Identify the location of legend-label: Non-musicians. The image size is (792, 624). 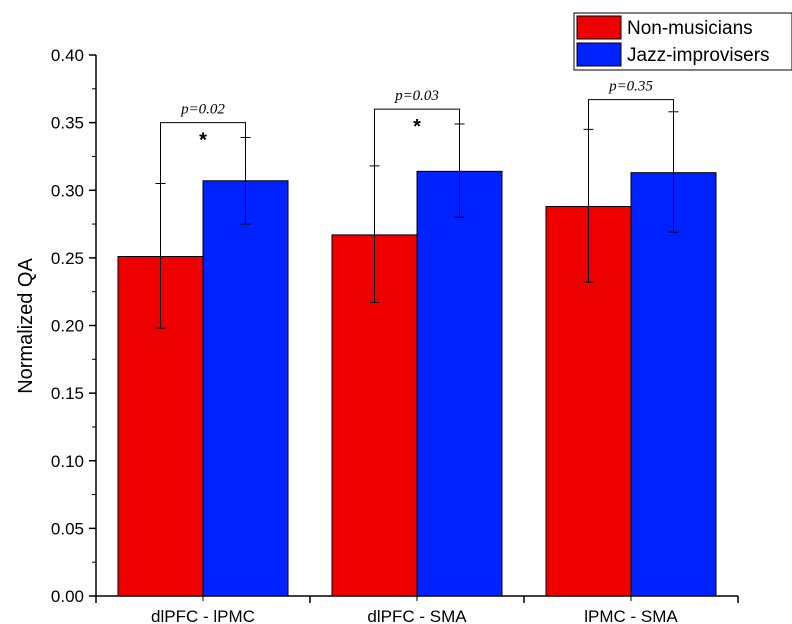
(690, 28).